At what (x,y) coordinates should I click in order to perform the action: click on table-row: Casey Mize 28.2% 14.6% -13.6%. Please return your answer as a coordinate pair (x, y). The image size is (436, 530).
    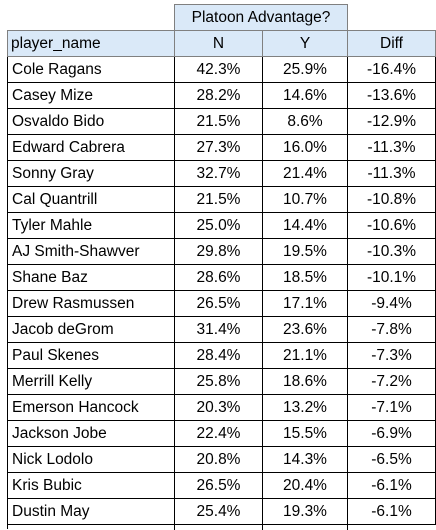
    Looking at the image, I should click on (221, 95).